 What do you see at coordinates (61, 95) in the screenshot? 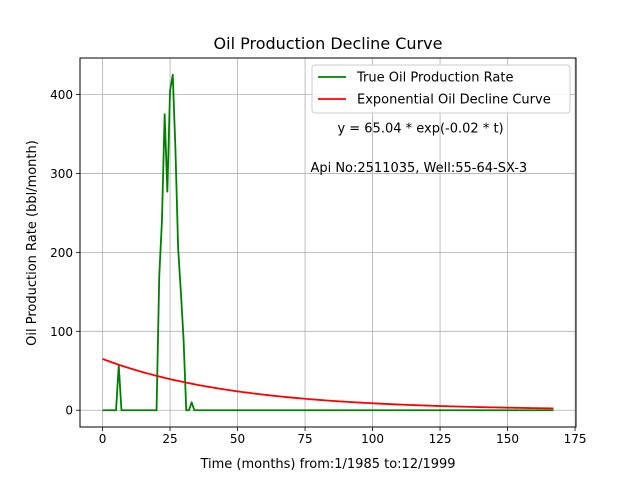
I see `y-tick-label: 400` at bounding box center [61, 95].